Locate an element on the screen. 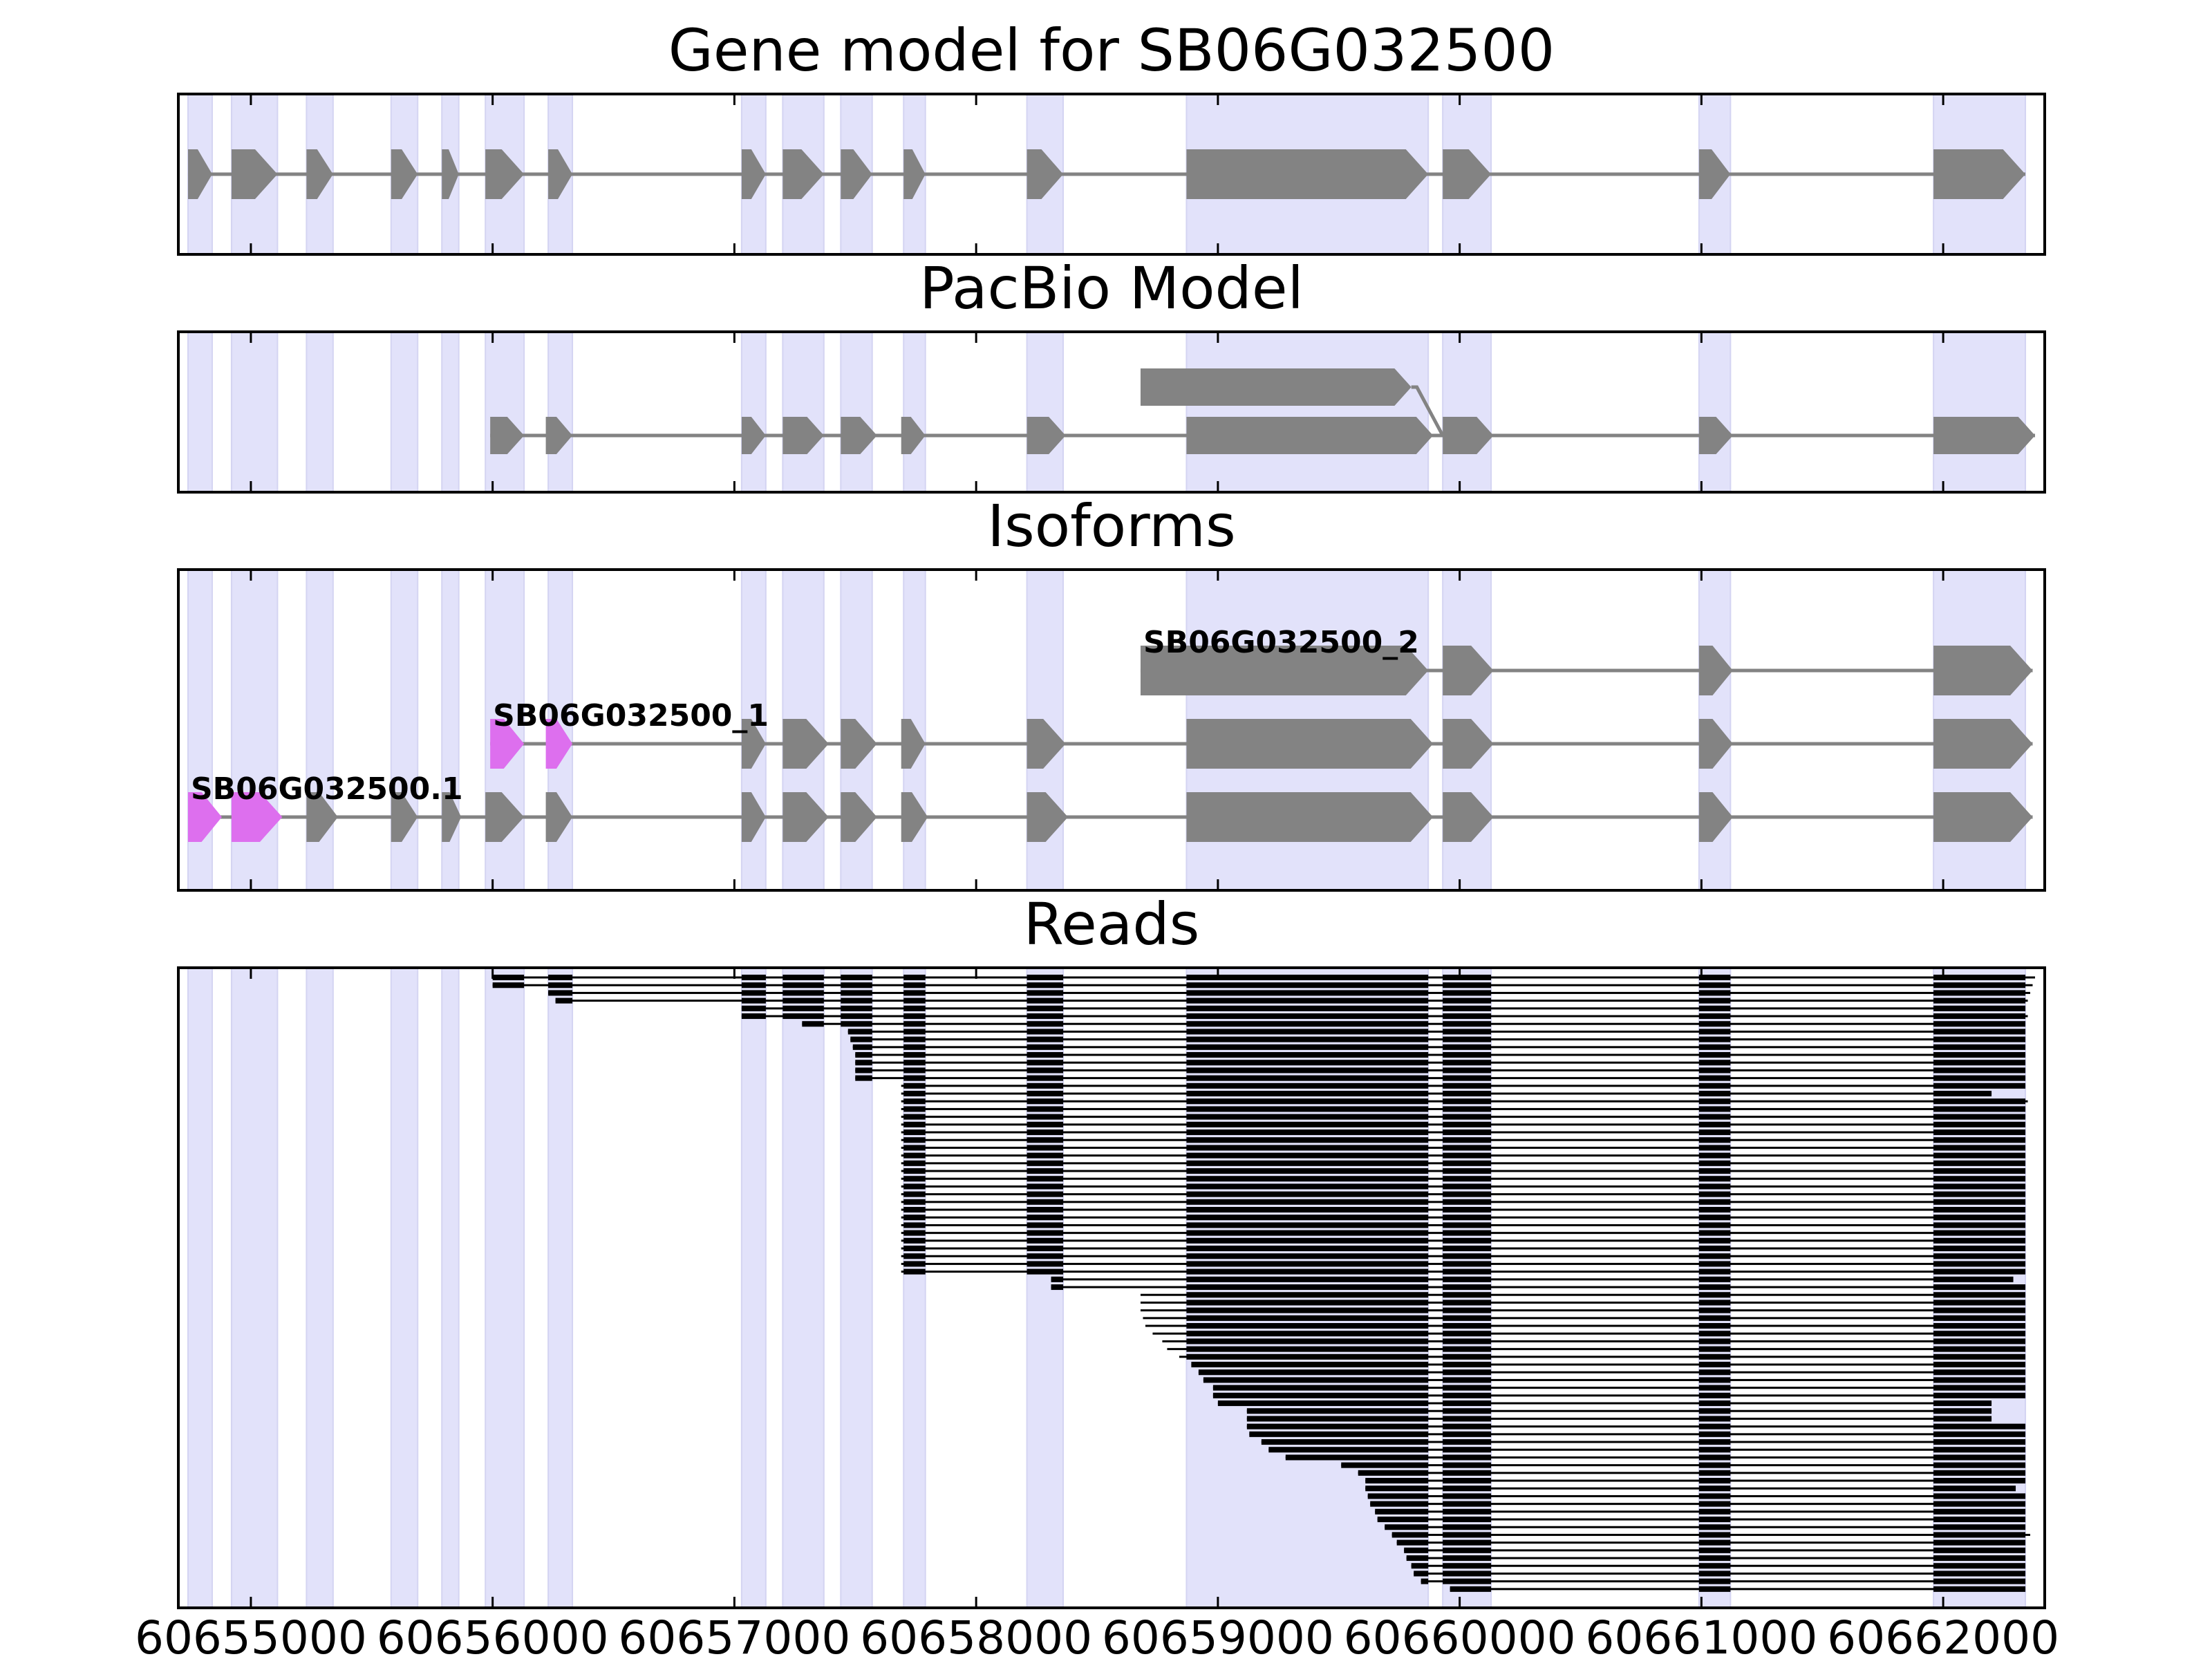  x-tick-label: 60657000 is located at coordinates (734, 1635).